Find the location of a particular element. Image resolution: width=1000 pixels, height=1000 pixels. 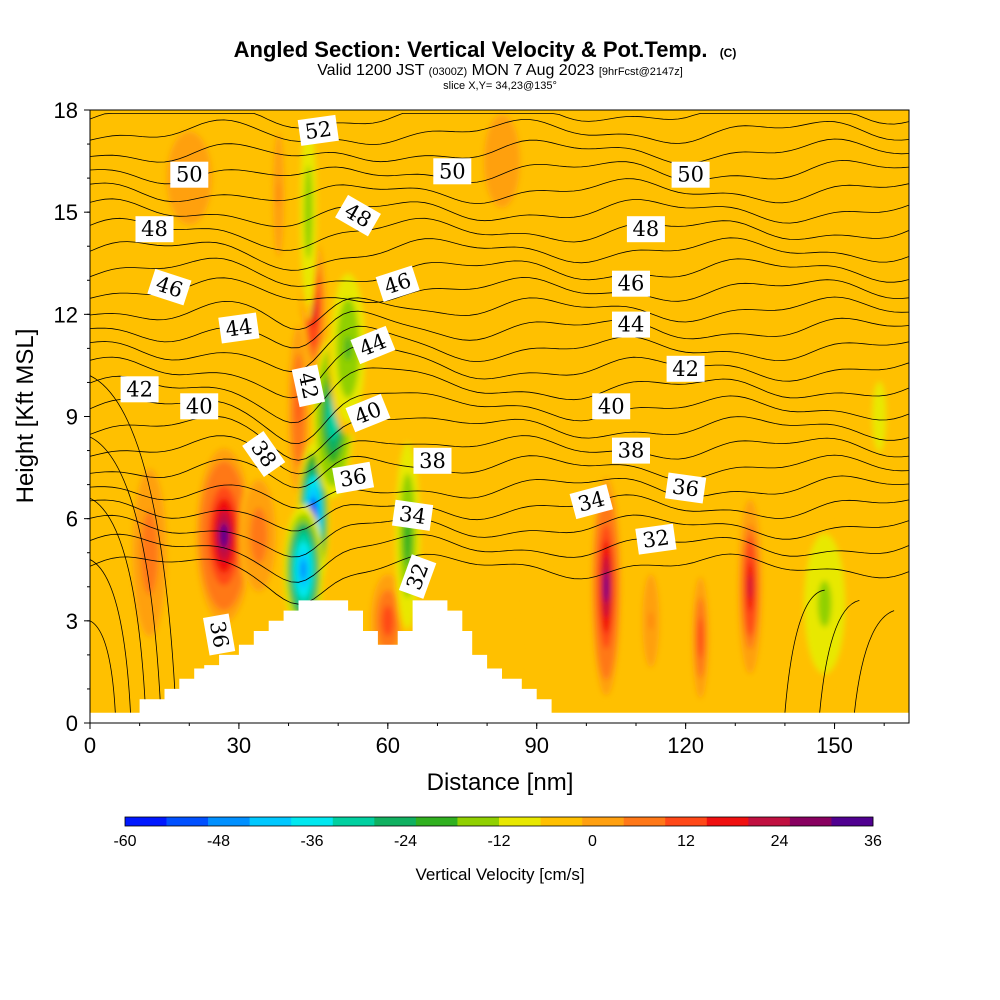

x-tick-label: 0 is located at coordinates (90, 745).